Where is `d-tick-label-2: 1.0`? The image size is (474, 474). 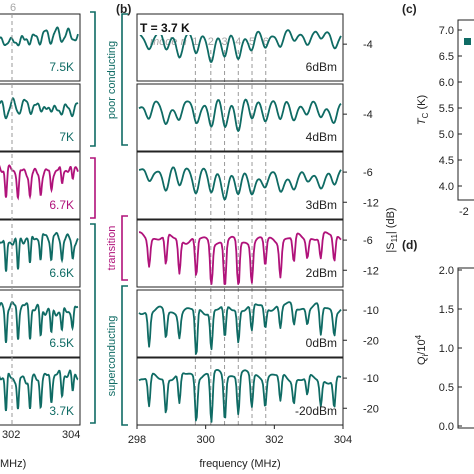 d-tick-label-2: 1.0 is located at coordinates (446, 349).